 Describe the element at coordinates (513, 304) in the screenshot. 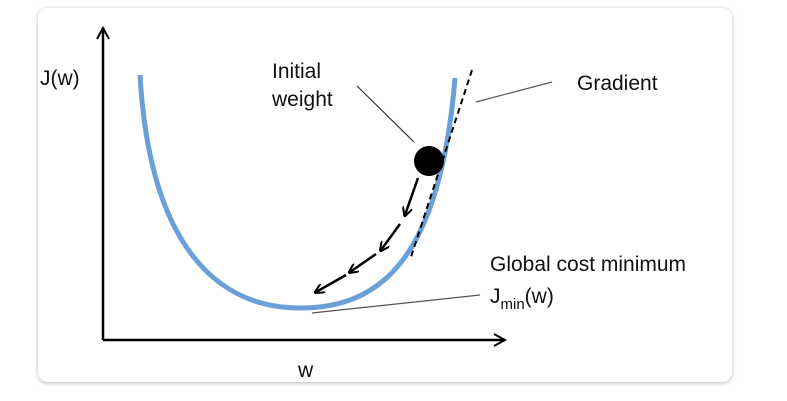

I see `subscript: min` at that location.